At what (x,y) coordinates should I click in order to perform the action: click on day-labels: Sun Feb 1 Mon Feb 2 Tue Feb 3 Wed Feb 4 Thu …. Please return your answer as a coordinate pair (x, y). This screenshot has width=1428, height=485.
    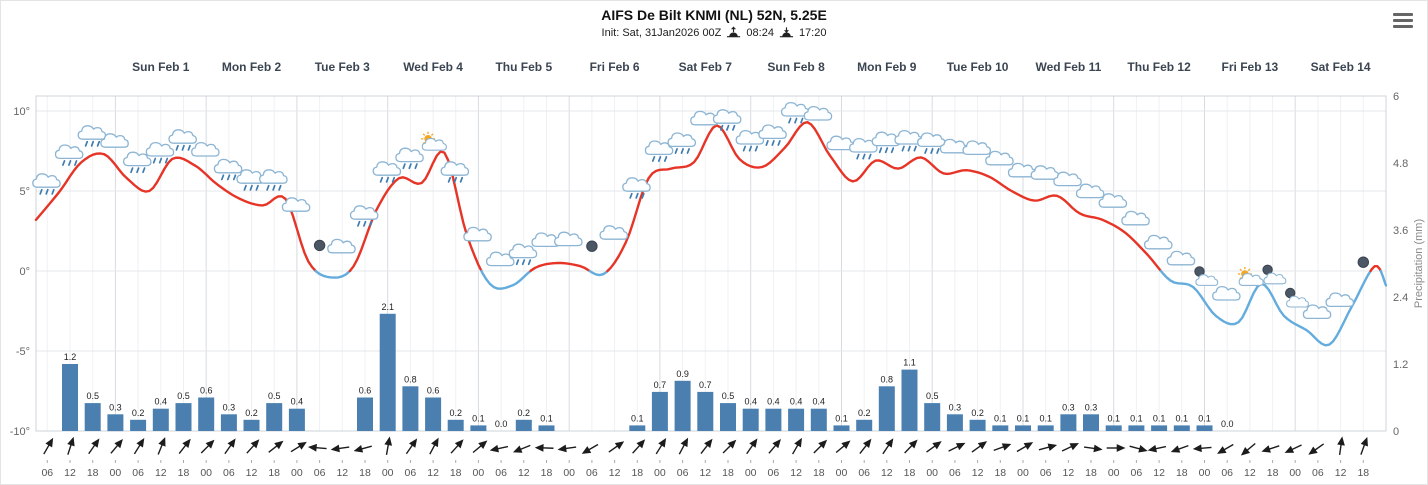
    Looking at the image, I should click on (751, 67).